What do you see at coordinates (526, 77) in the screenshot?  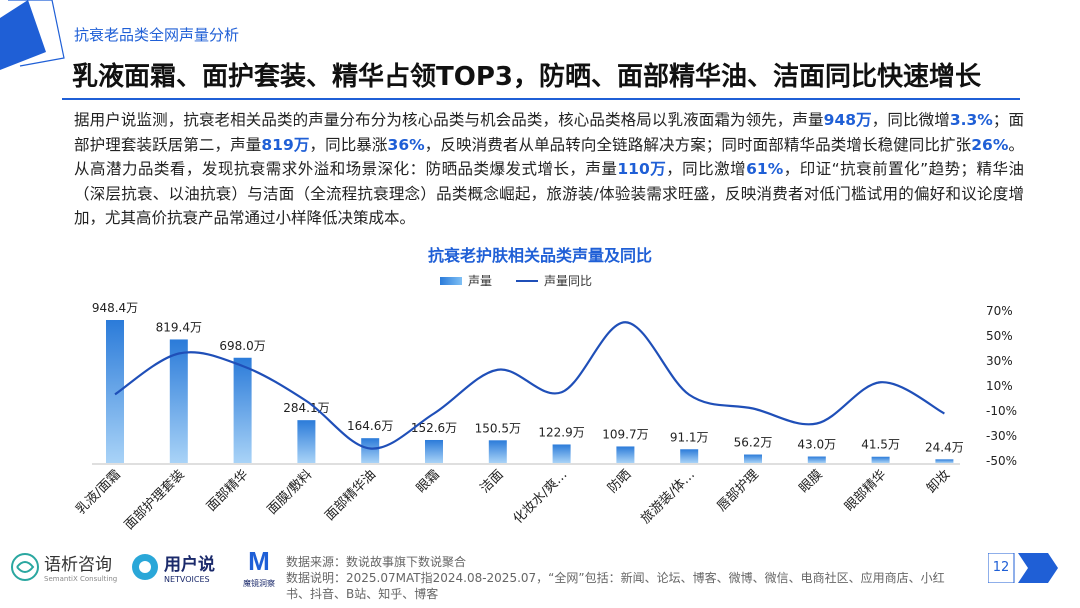 I see `page-headline: 乳液面霜、面护套装、精华占领TOP3，防晒、面部精华油、洁面同比快速增长` at bounding box center [526, 77].